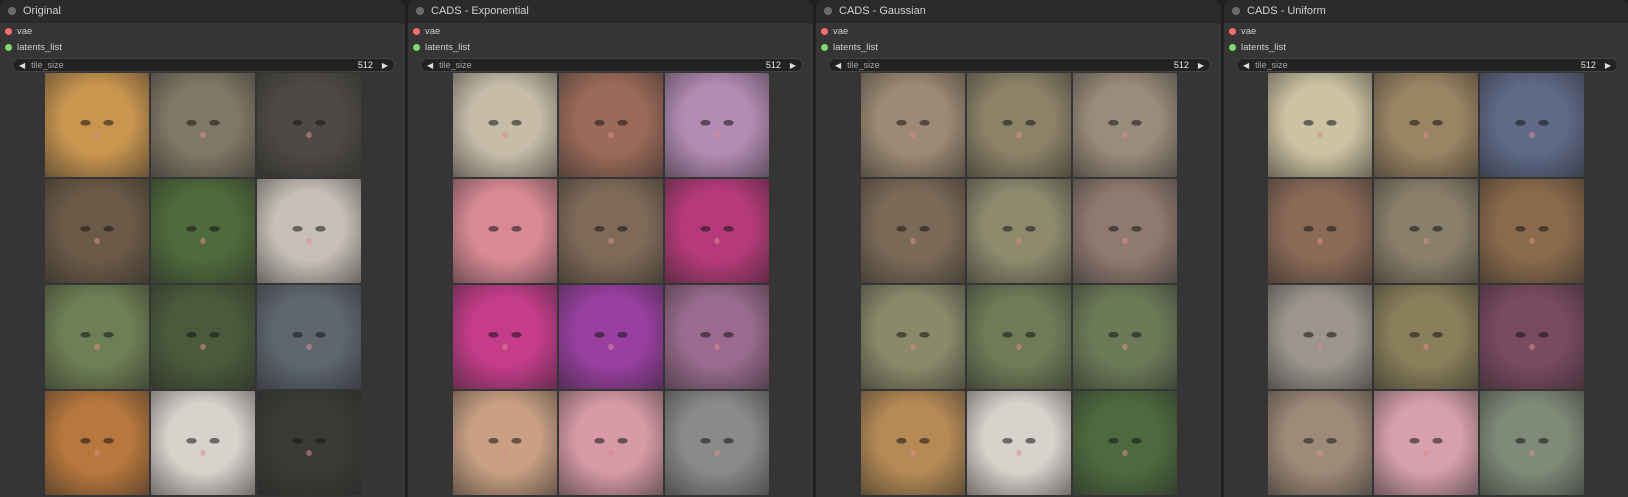 This screenshot has width=1628, height=497. Describe the element at coordinates (1018, 11) in the screenshot. I see `node-header: CADS - Gaussian` at that location.